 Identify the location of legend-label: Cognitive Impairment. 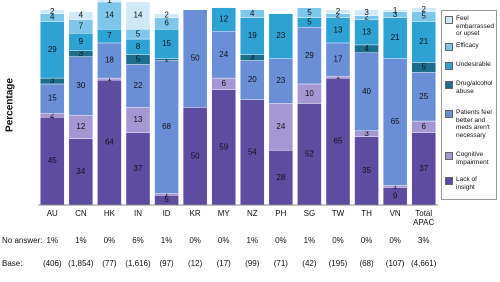
(472, 158).